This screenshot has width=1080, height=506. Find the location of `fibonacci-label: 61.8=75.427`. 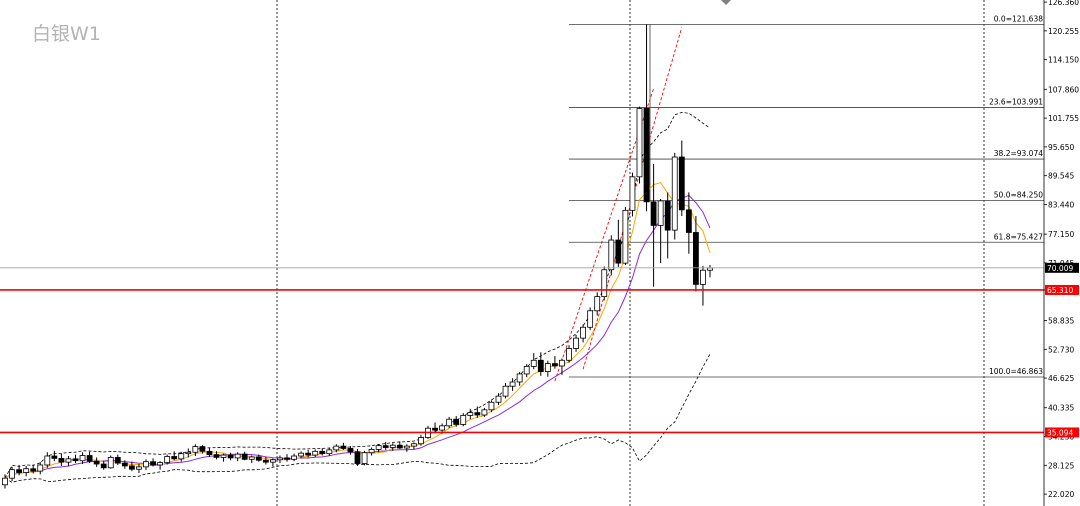

fibonacci-label: 61.8=75.427 is located at coordinates (1018, 236).